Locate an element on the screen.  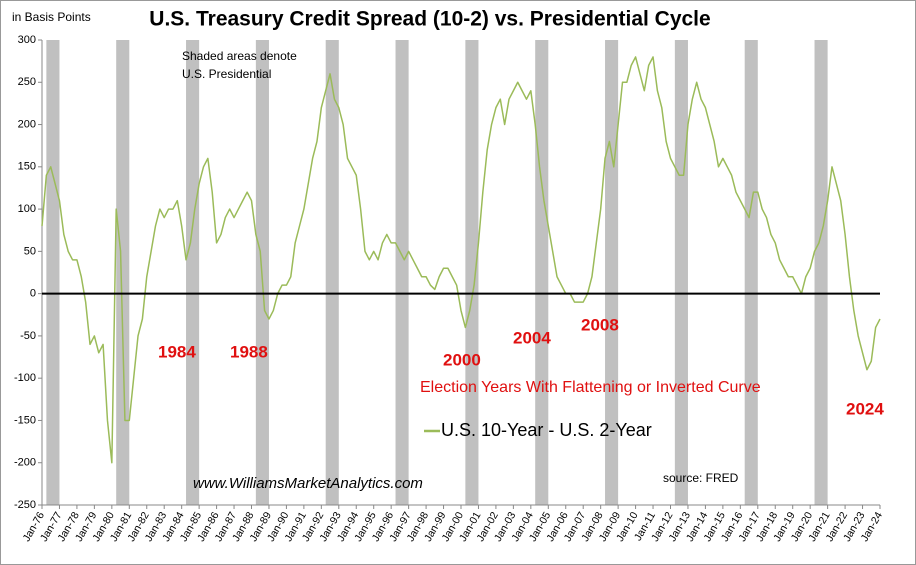
y-tick-label: 200 is located at coordinates (27, 124).